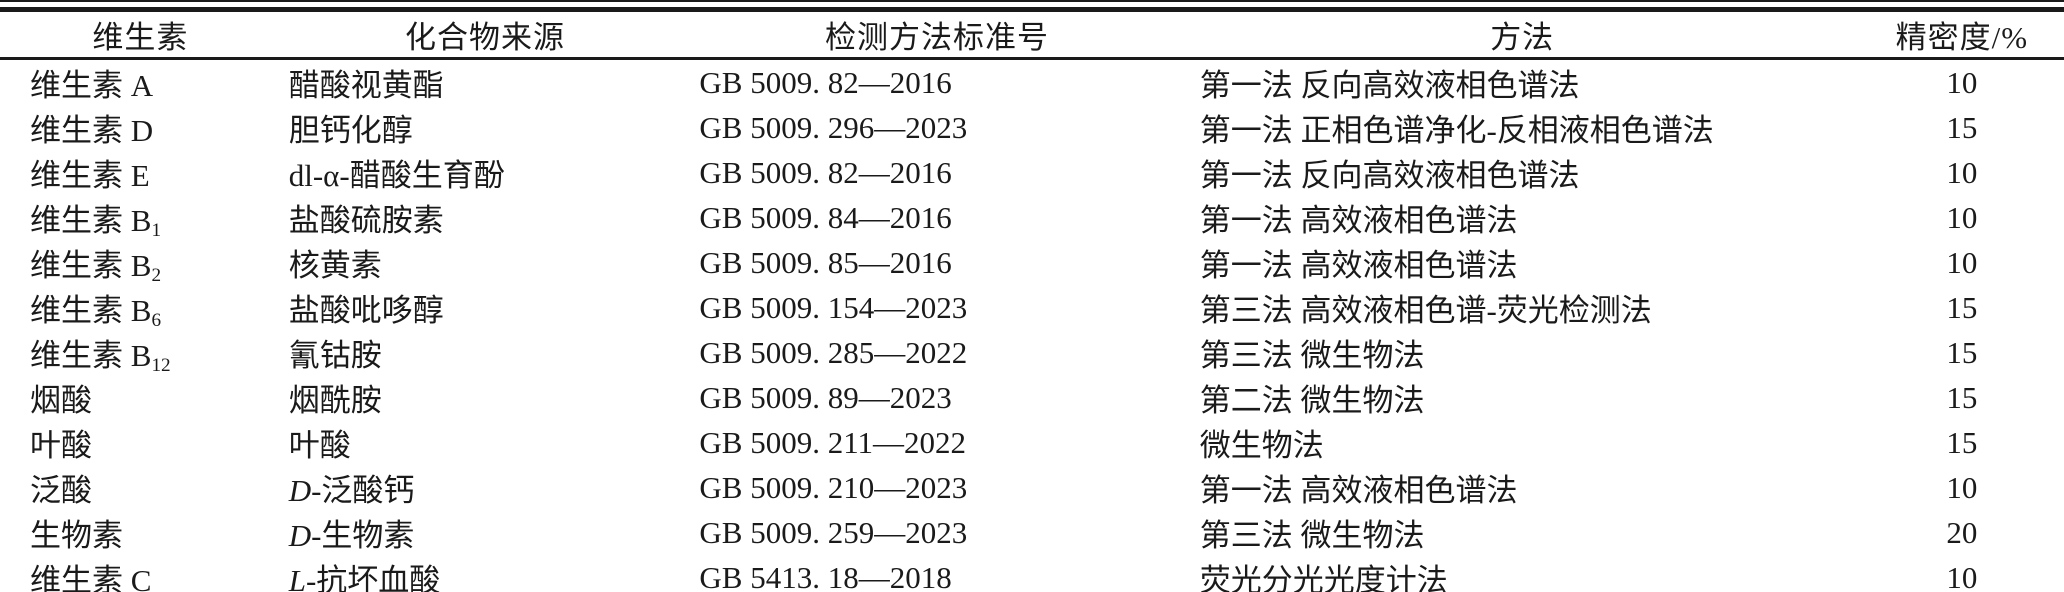 This screenshot has width=2064, height=592. Describe the element at coordinates (373, 577) in the screenshot. I see `source-name: -抗坏血酸` at that location.